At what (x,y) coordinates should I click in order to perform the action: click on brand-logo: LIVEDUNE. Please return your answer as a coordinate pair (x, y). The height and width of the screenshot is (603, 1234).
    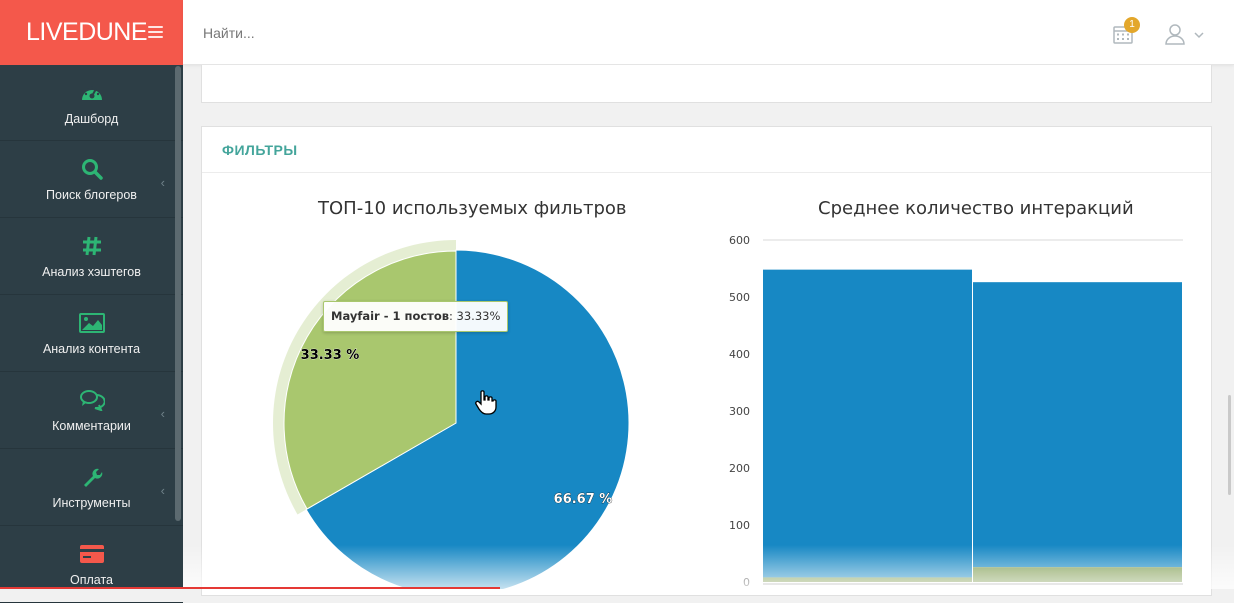
    Looking at the image, I should click on (87, 32).